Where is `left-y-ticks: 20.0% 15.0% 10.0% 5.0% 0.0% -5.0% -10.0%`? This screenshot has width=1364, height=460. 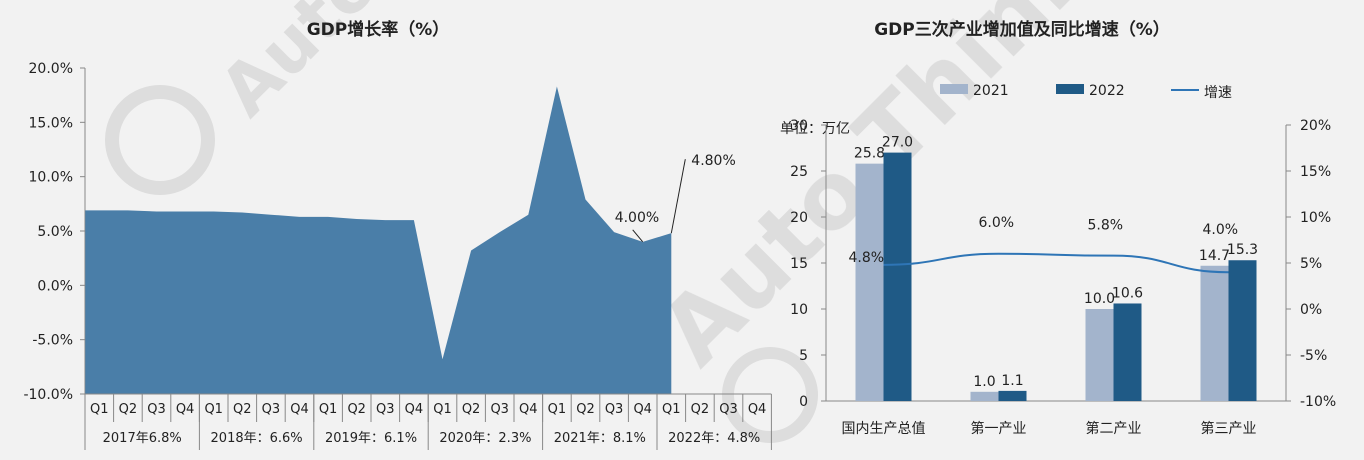 left-y-ticks: 20.0% 15.0% 10.0% 5.0% 0.0% -5.0% -10.0% is located at coordinates (54, 232).